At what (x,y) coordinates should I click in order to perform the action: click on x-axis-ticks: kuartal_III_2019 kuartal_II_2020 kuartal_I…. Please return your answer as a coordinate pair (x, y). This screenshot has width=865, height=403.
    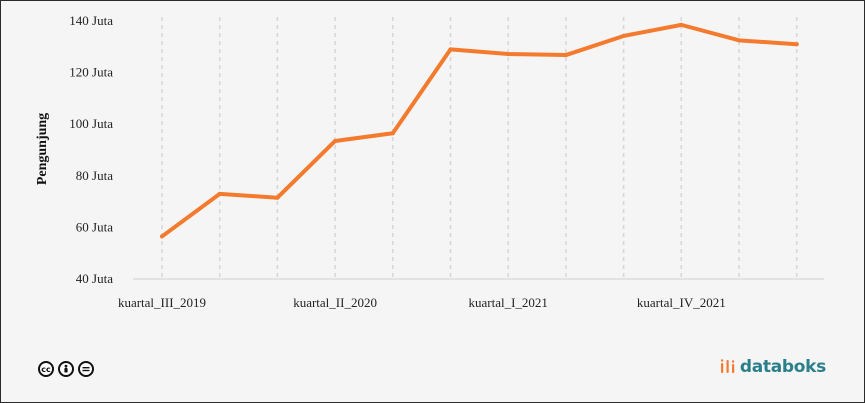
    Looking at the image, I should click on (422, 302).